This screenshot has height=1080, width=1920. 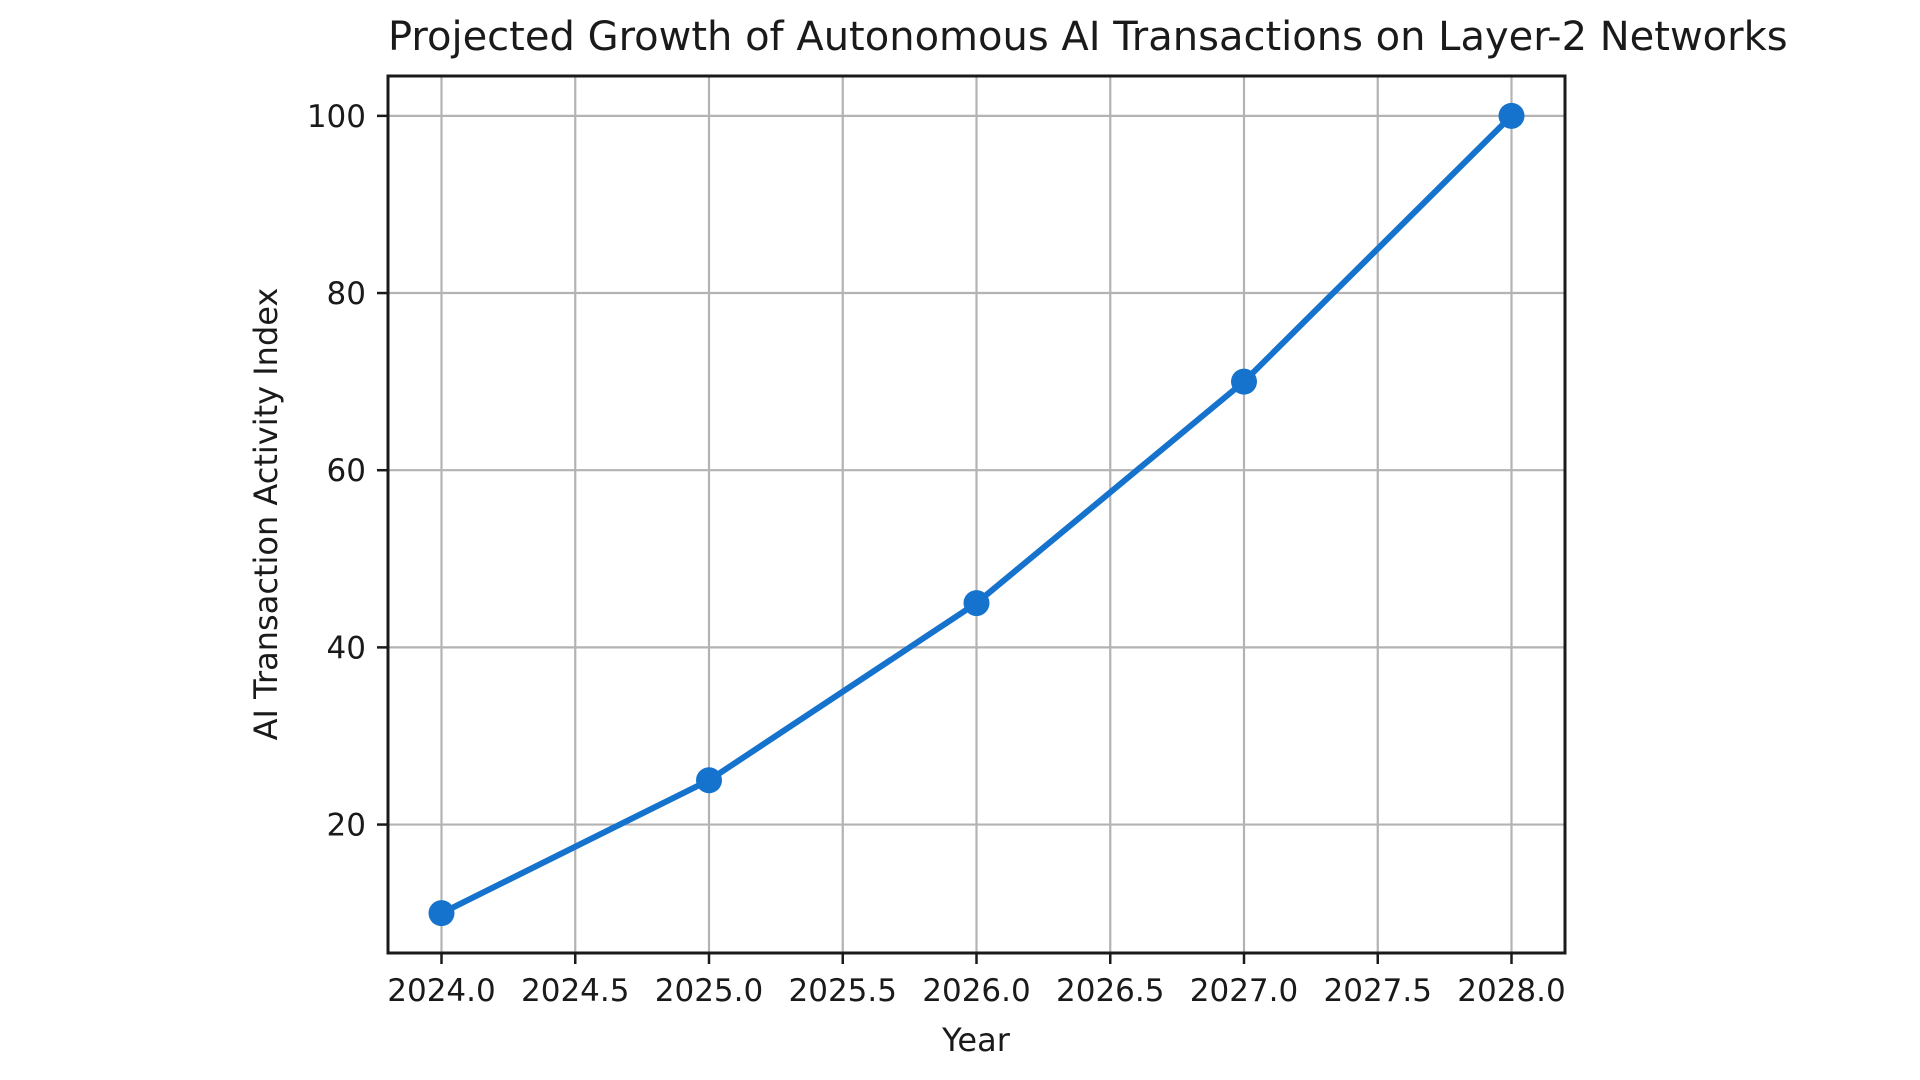 What do you see at coordinates (346, 648) in the screenshot?
I see `y-tick-label: 40` at bounding box center [346, 648].